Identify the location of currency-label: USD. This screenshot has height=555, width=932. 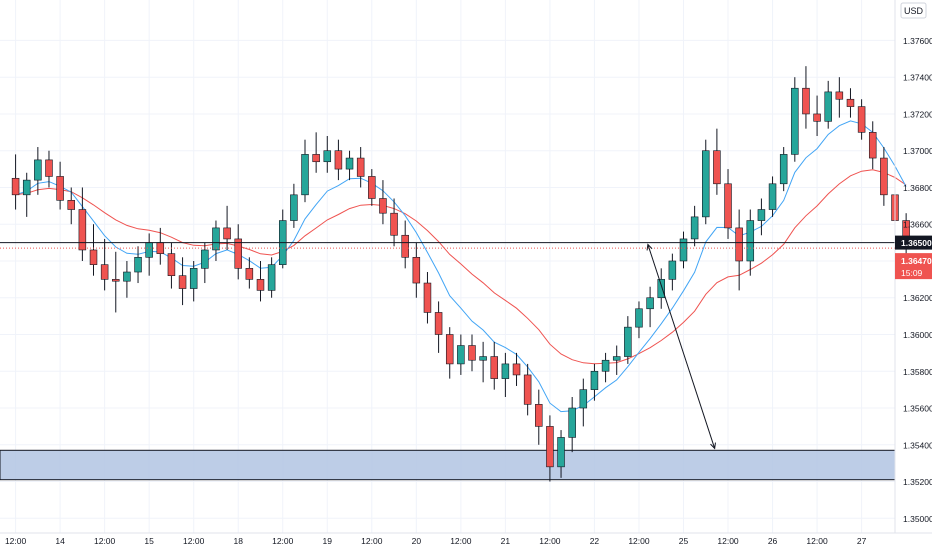
(914, 11).